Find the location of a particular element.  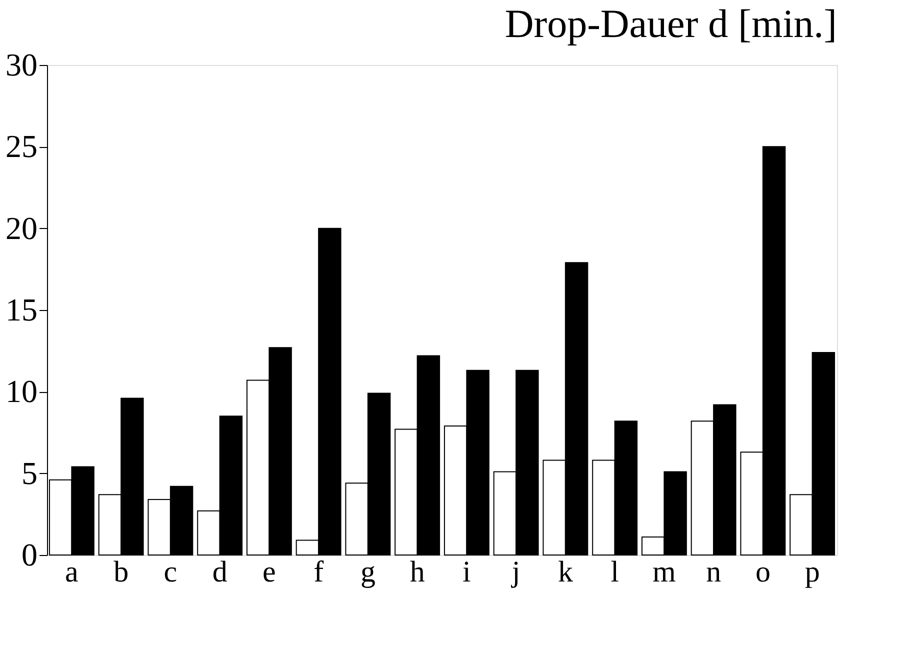

x-tick-label: d is located at coordinates (220, 572).